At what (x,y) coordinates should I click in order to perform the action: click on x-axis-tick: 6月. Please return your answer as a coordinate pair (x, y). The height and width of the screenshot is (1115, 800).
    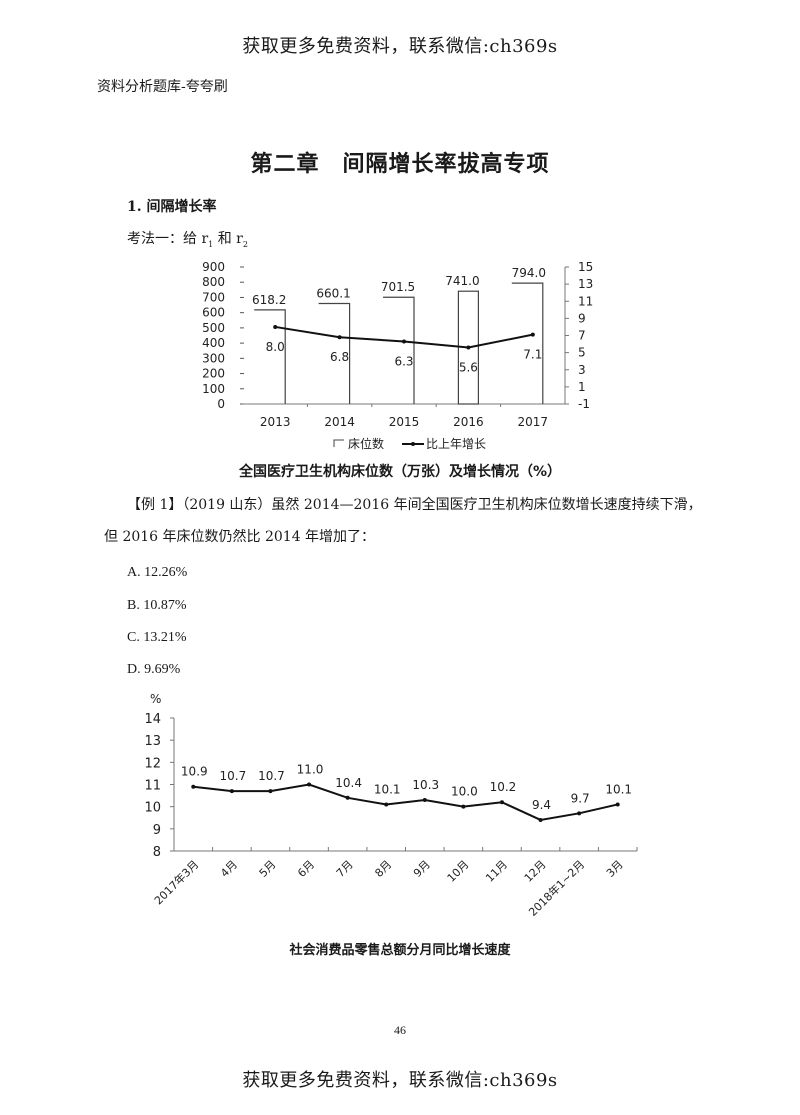
    Looking at the image, I should click on (306, 869).